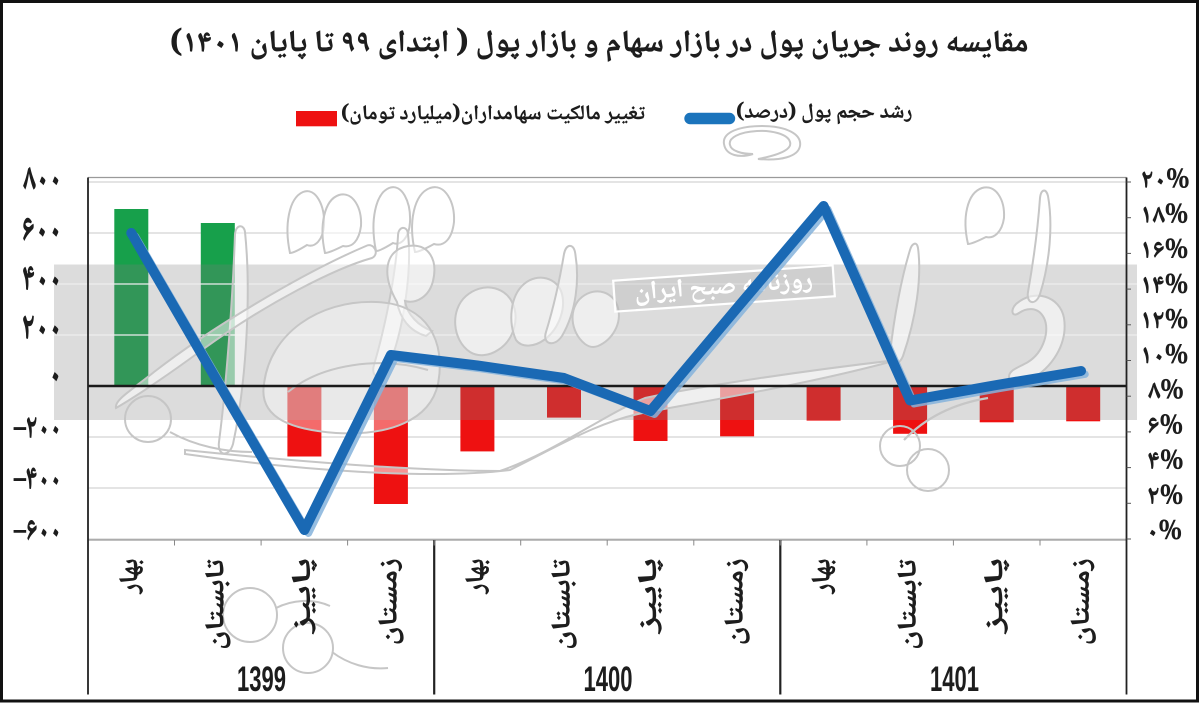 The image size is (1200, 714). I want to click on svg-text: 1399, so click(261, 679).